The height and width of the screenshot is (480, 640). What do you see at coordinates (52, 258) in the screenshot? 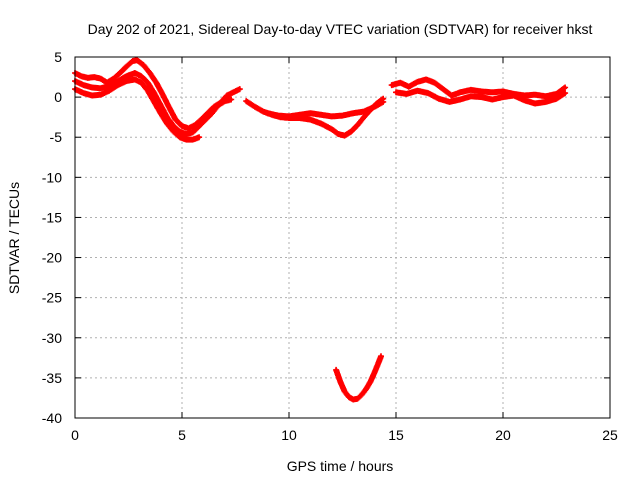
I see `y-tick-label: -20` at bounding box center [52, 258].